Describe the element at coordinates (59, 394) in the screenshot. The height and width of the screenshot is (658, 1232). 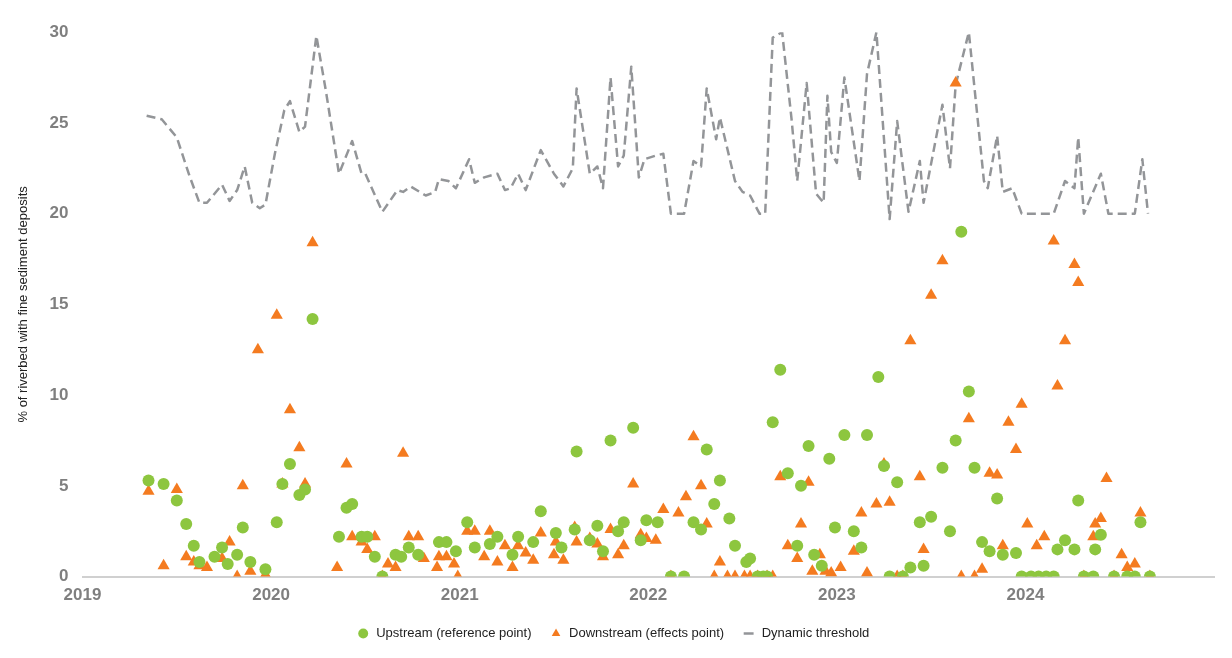
I see `y-tick-label: 10` at that location.